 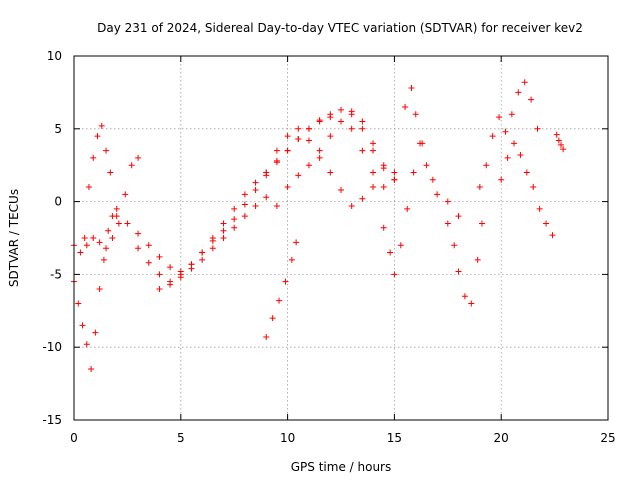 What do you see at coordinates (54, 56) in the screenshot?
I see `y-tick-label: 10` at bounding box center [54, 56].